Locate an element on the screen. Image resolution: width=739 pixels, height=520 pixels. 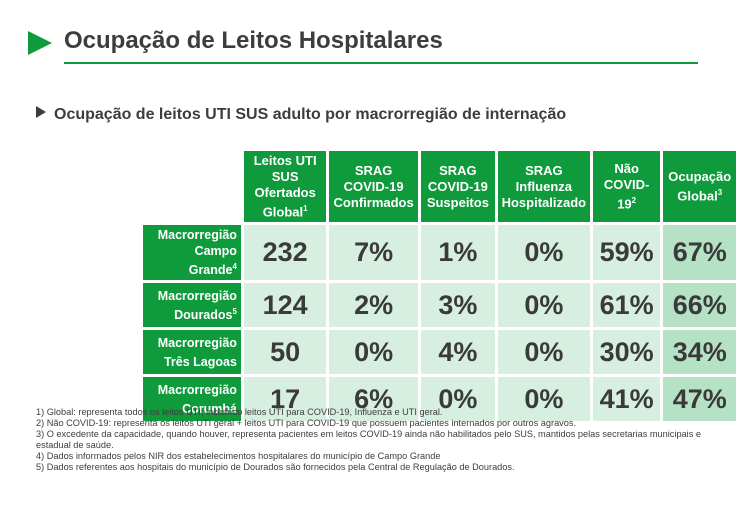
column-header-sup: 2 is located at coordinates (634, 200).